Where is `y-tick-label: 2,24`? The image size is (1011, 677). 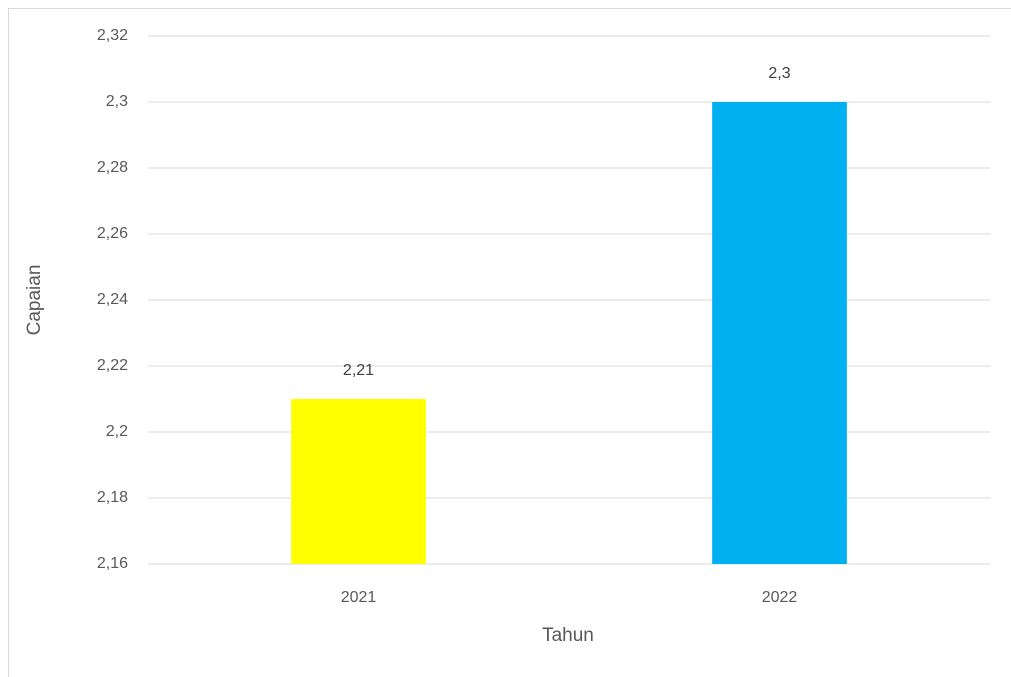
y-tick-label: 2,24 is located at coordinates (112, 299).